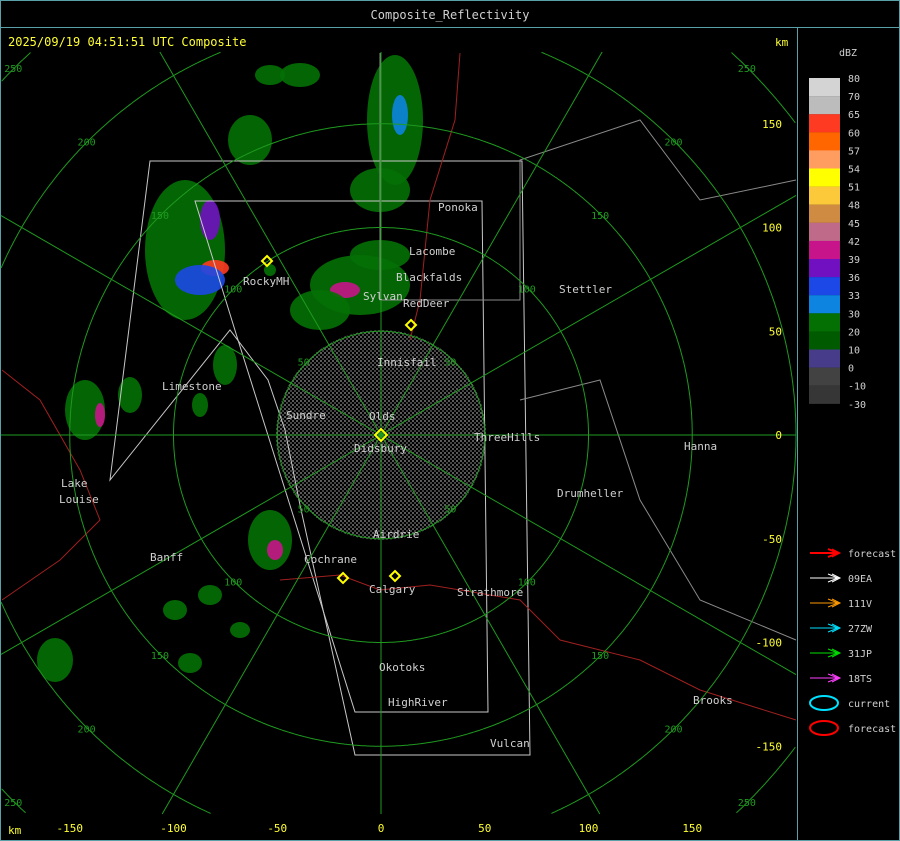 This screenshot has height=841, width=900. I want to click on place-label: Lacombe, so click(432, 251).